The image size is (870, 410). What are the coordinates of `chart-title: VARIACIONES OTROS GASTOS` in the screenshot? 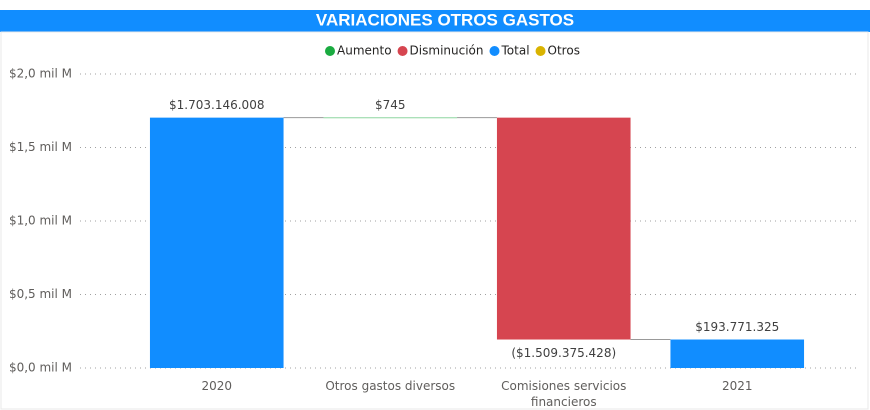 It's located at (445, 19).